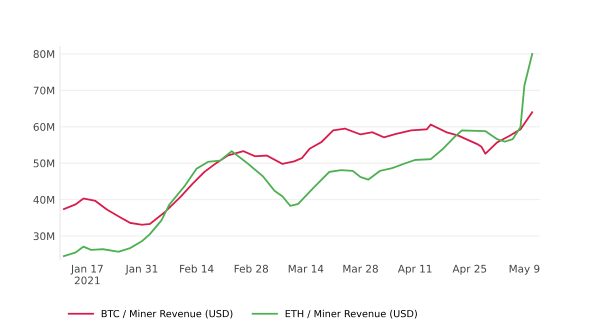 The height and width of the screenshot is (333, 600). I want to click on y-tick-label: 50M, so click(44, 163).